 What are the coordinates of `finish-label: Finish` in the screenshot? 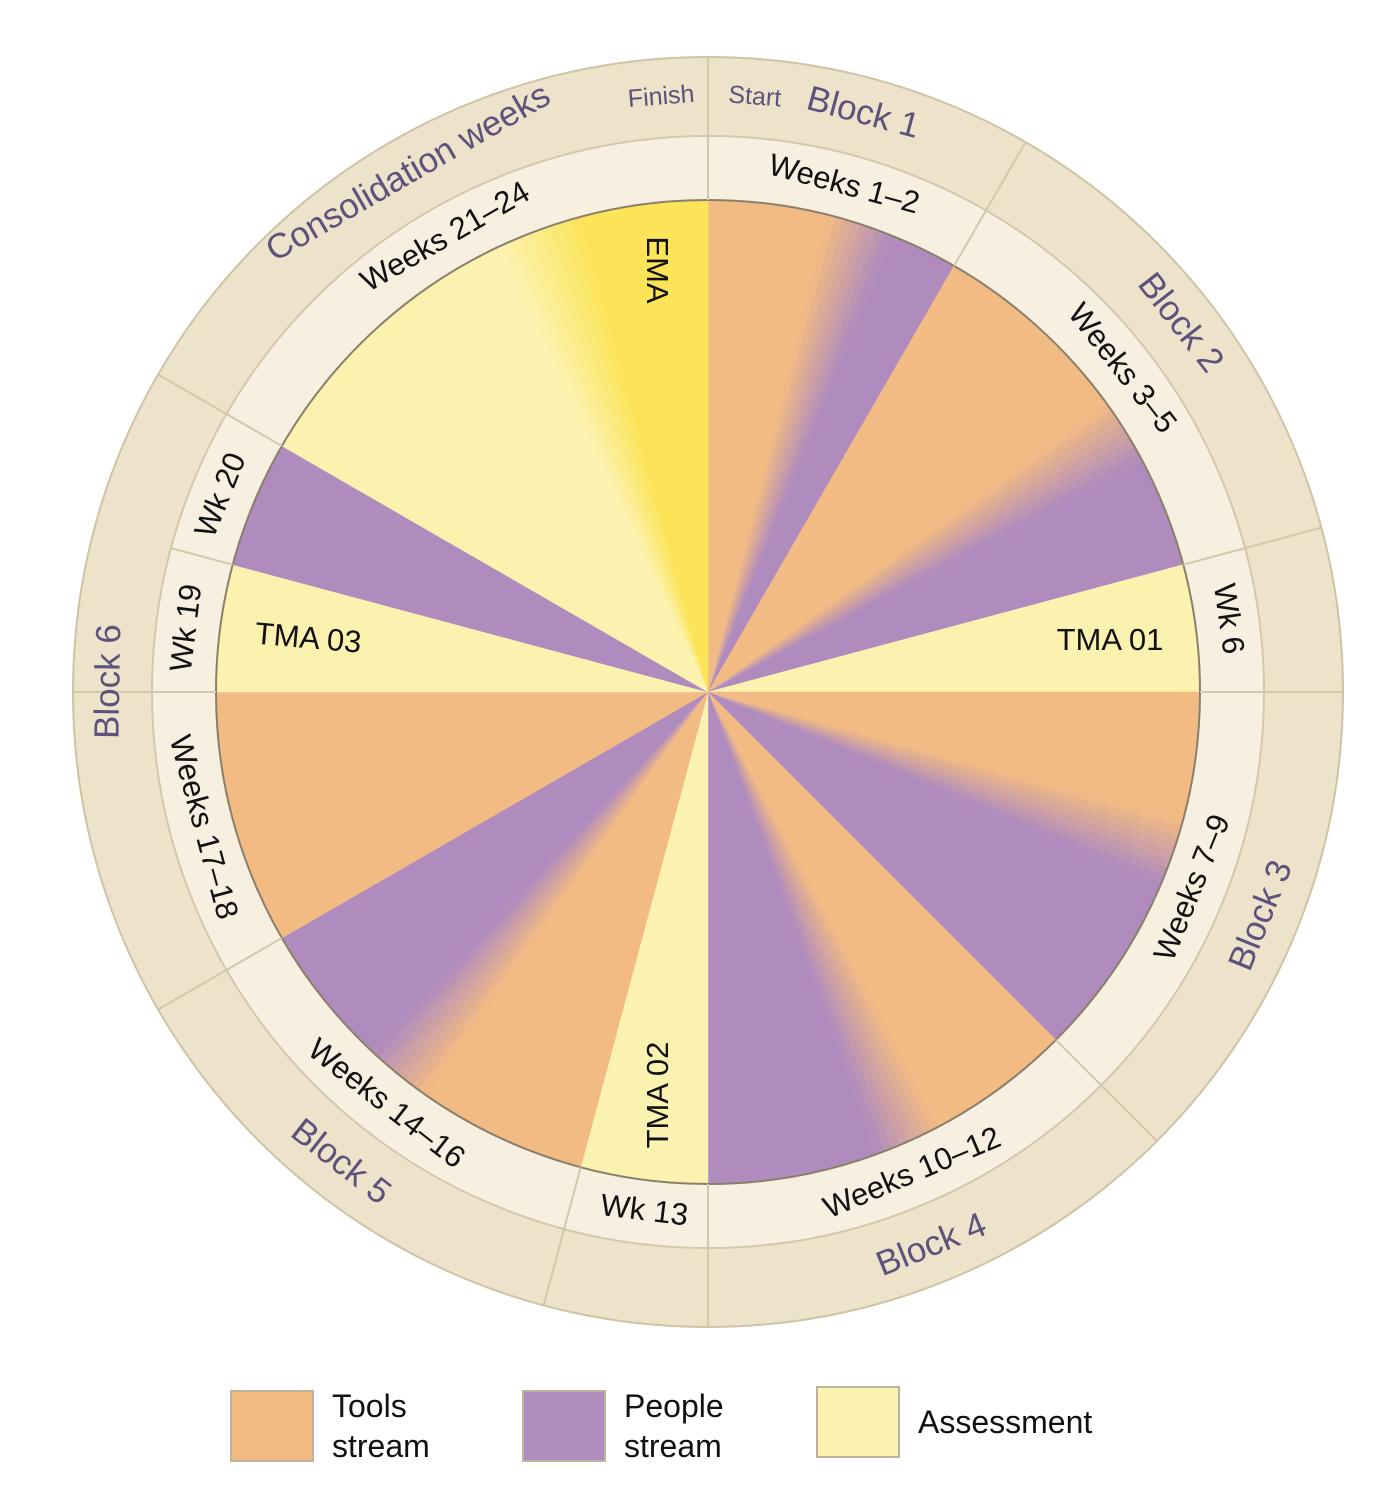 It's located at (661, 96).